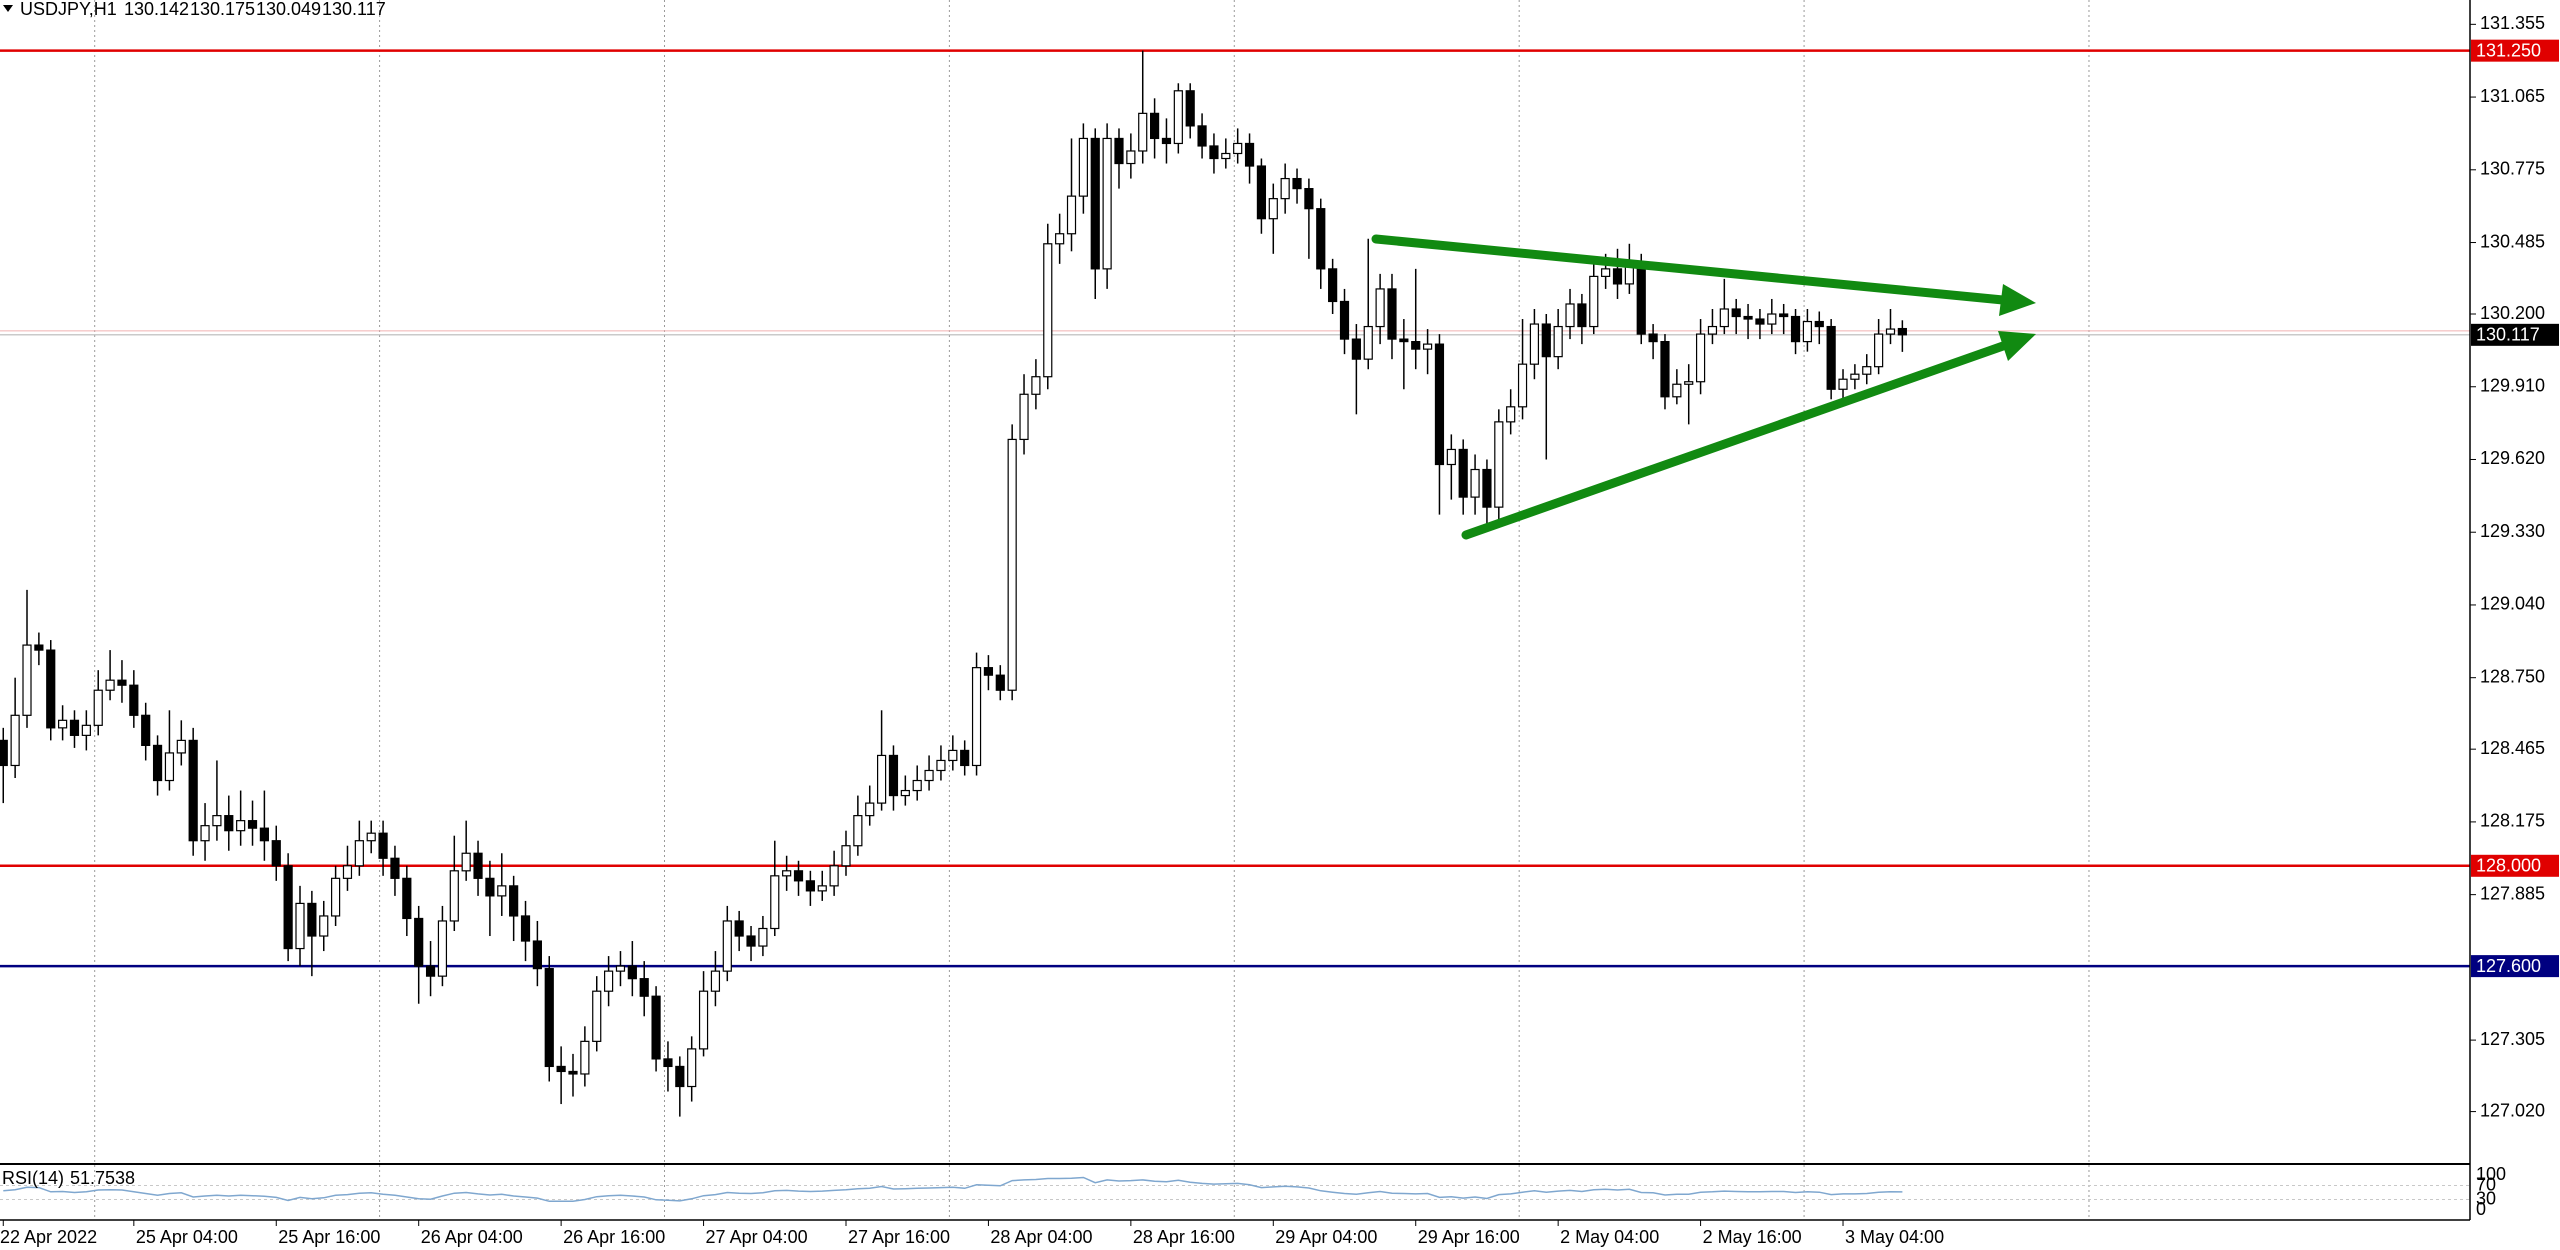 The width and height of the screenshot is (2560, 1250). I want to click on x-tick-label: 2 May 04:00, so click(1609, 1237).